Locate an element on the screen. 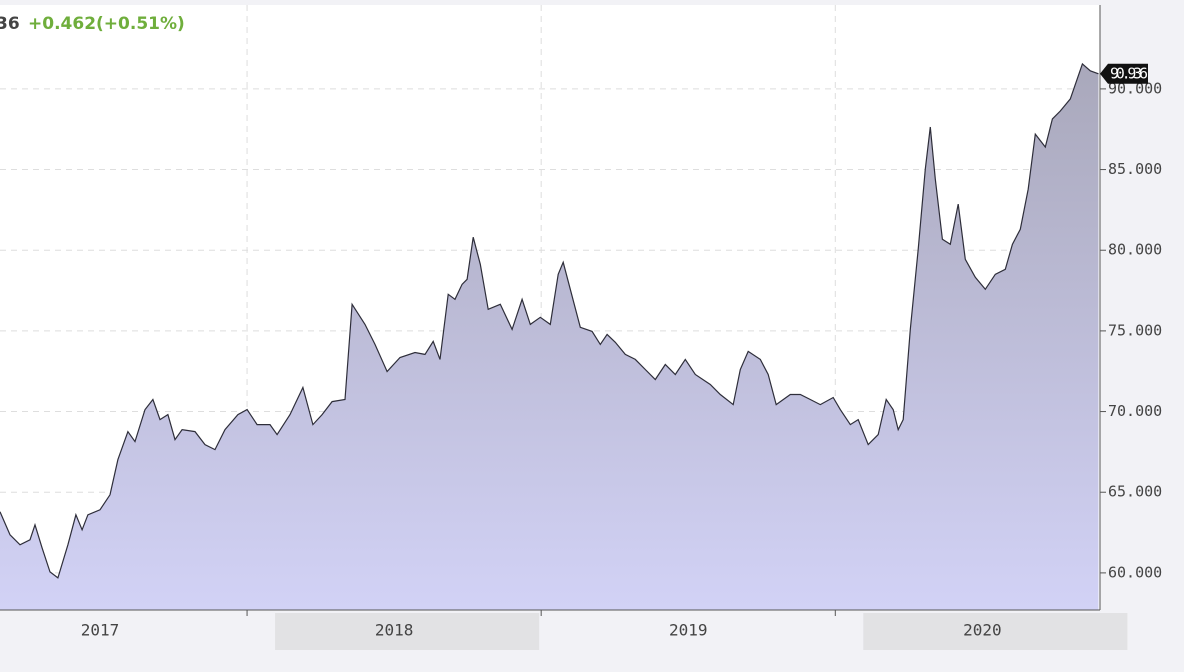 This screenshot has height=672, width=1184. y-tick-label: 70.000 is located at coordinates (1135, 411).